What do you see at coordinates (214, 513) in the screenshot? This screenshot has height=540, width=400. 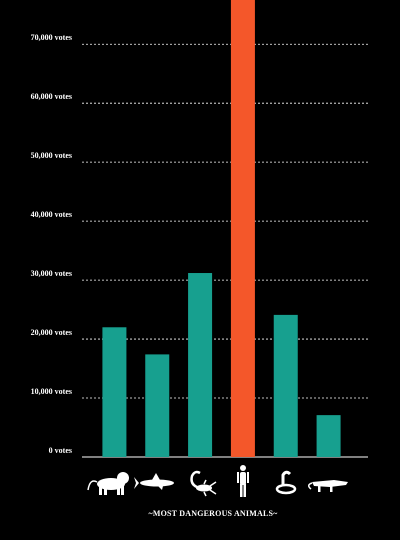 I see `chart-title: ~MOST DANGEROUS ANIMALS~` at bounding box center [214, 513].